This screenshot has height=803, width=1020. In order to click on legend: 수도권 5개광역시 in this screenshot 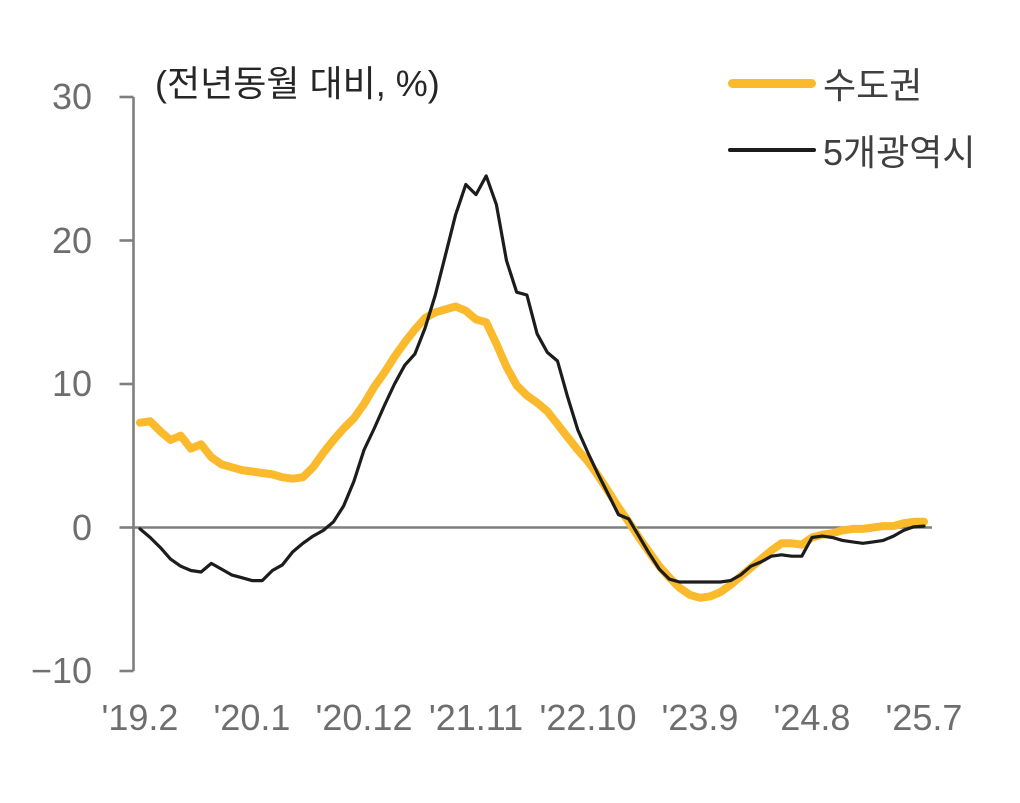, I will do `click(852, 116)`.